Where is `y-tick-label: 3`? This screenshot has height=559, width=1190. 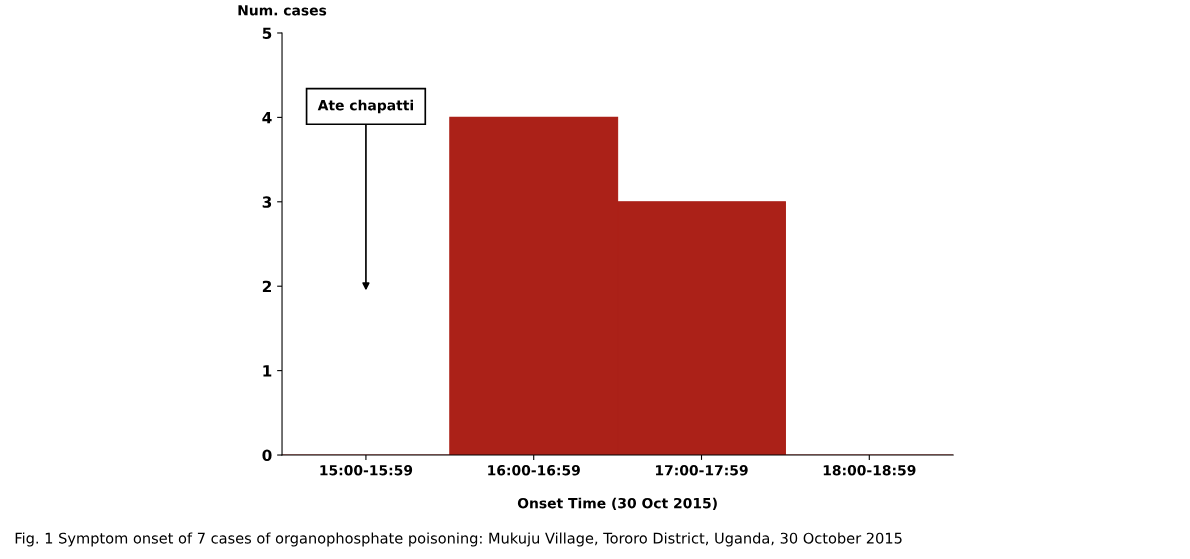
y-tick-label: 3 is located at coordinates (267, 202).